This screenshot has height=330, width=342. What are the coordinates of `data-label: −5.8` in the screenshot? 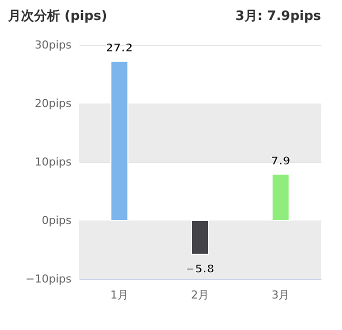 It's located at (200, 269).